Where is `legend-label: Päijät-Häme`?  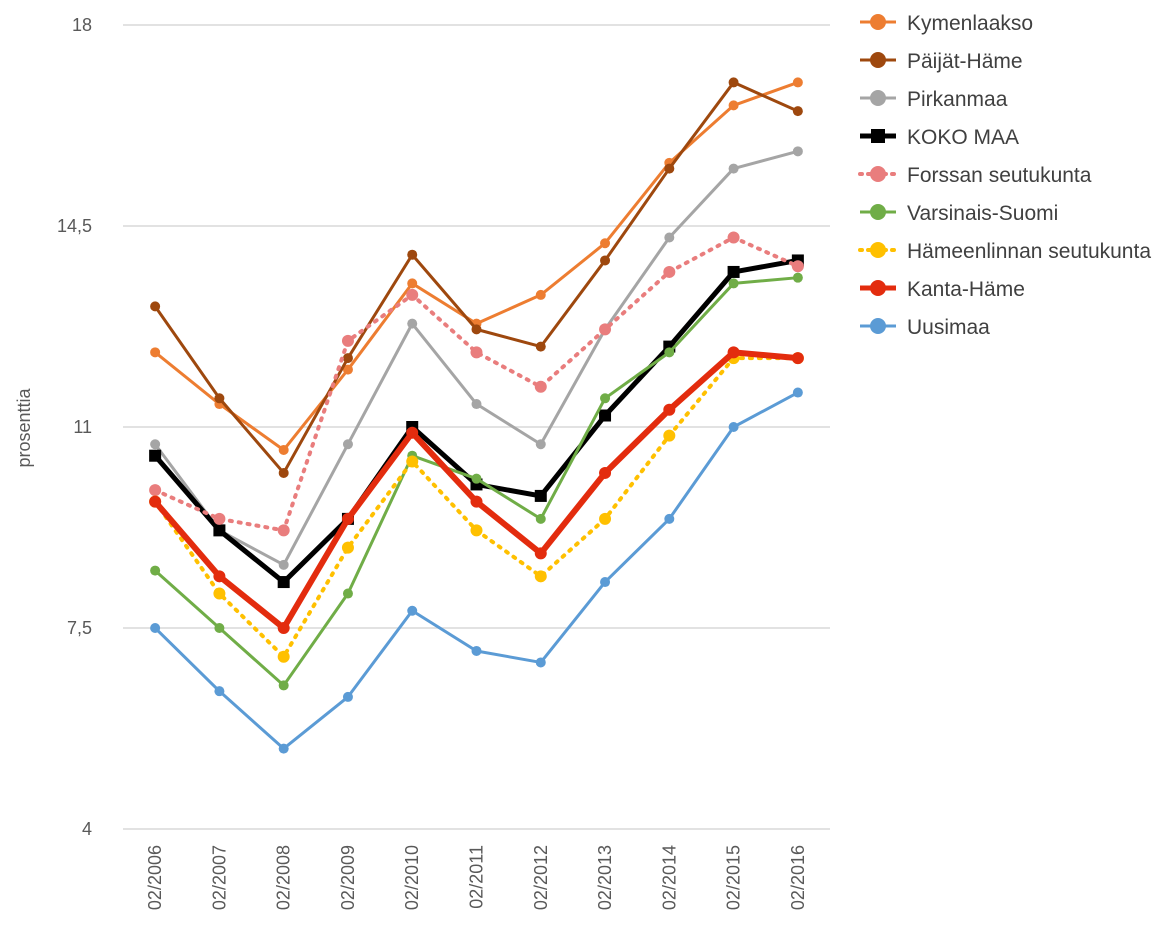
legend-label: Päijät-Häme is located at coordinates (965, 61).